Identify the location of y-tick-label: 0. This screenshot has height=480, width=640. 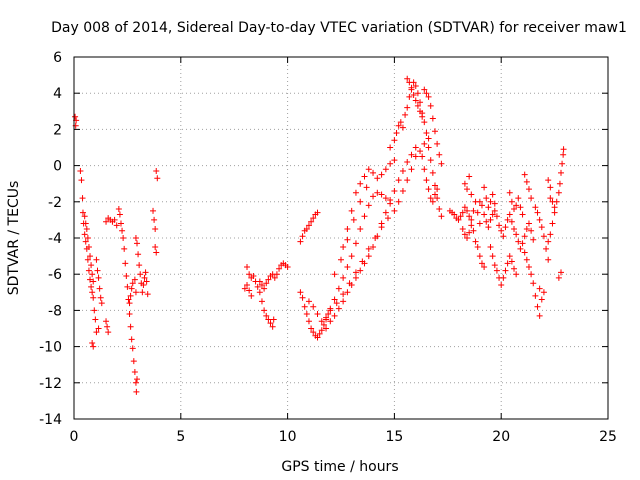
(57, 167).